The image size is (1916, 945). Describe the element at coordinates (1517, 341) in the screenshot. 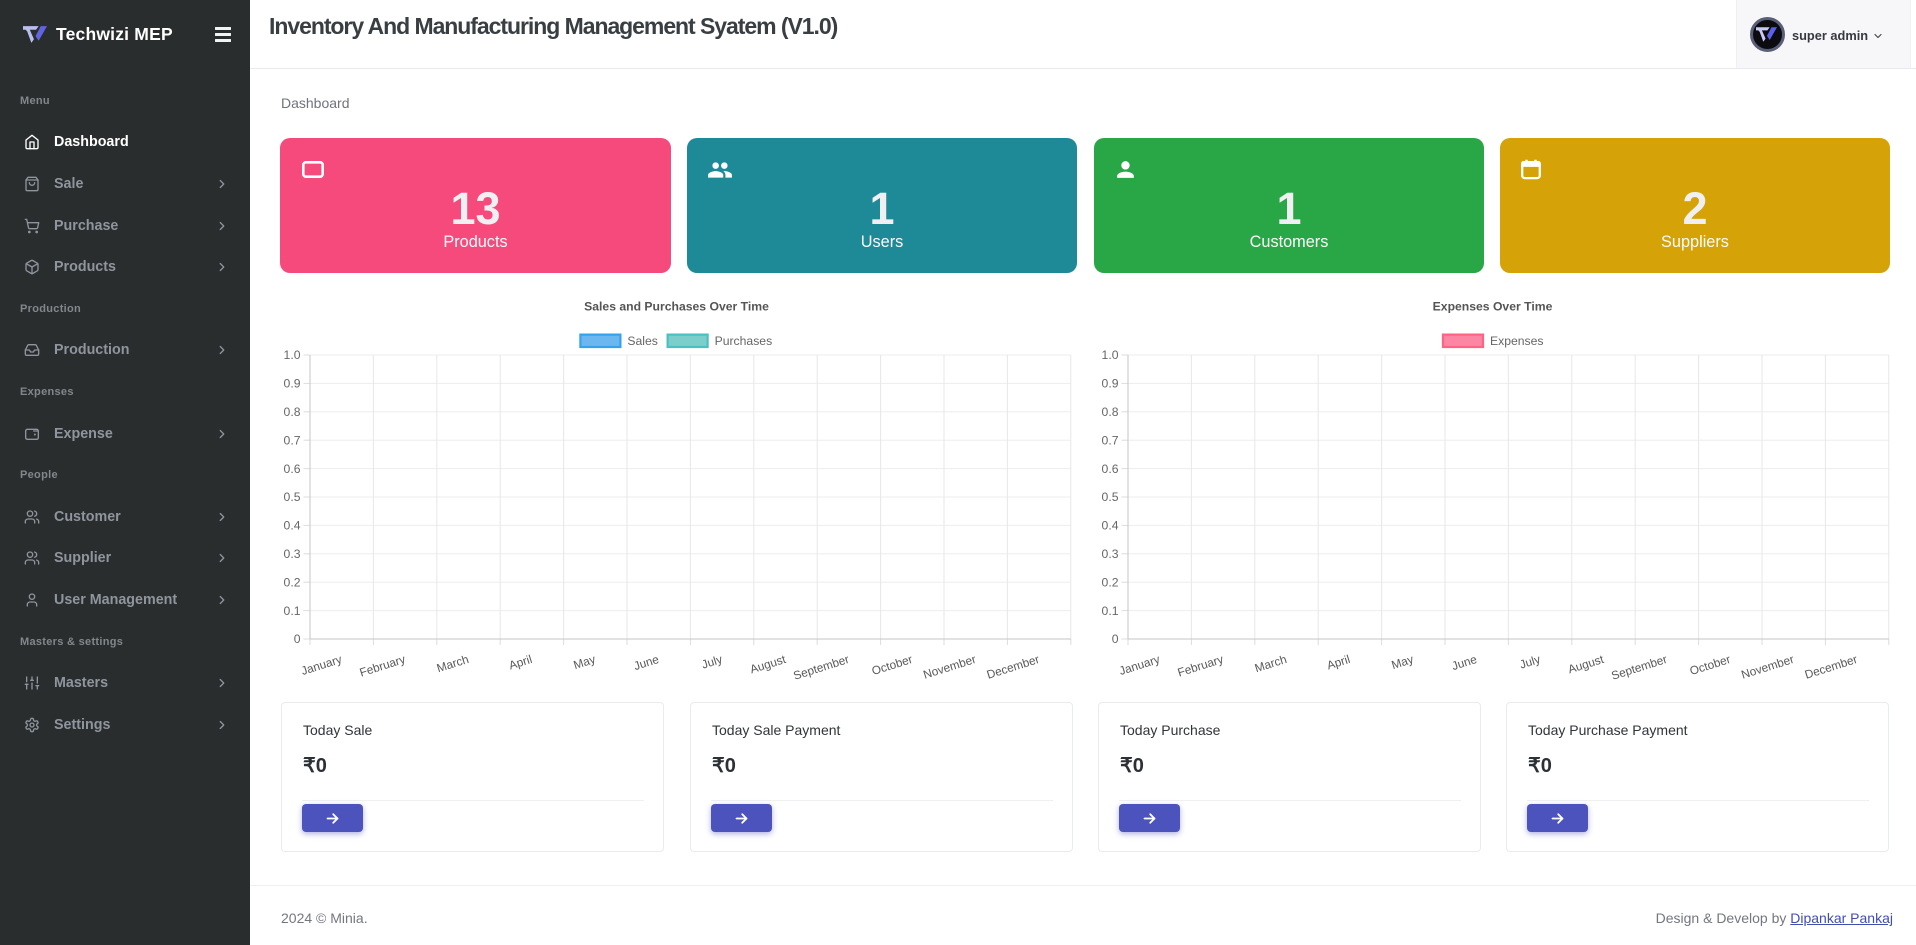

I see `svg-text: Expenses` at that location.